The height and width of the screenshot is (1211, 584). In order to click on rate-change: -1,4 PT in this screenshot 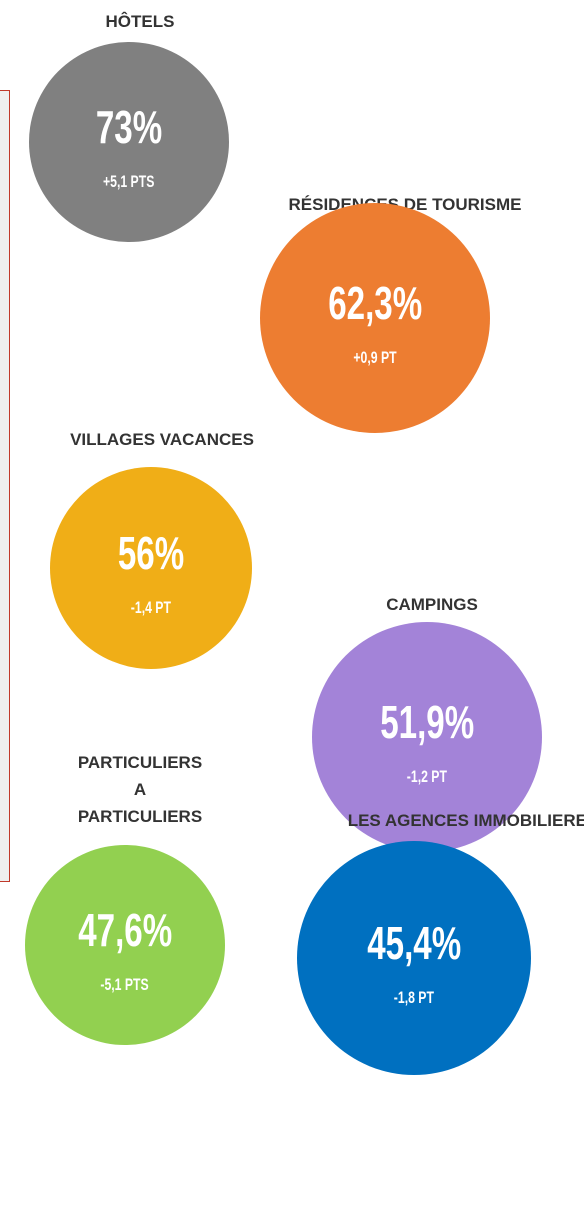, I will do `click(151, 608)`.